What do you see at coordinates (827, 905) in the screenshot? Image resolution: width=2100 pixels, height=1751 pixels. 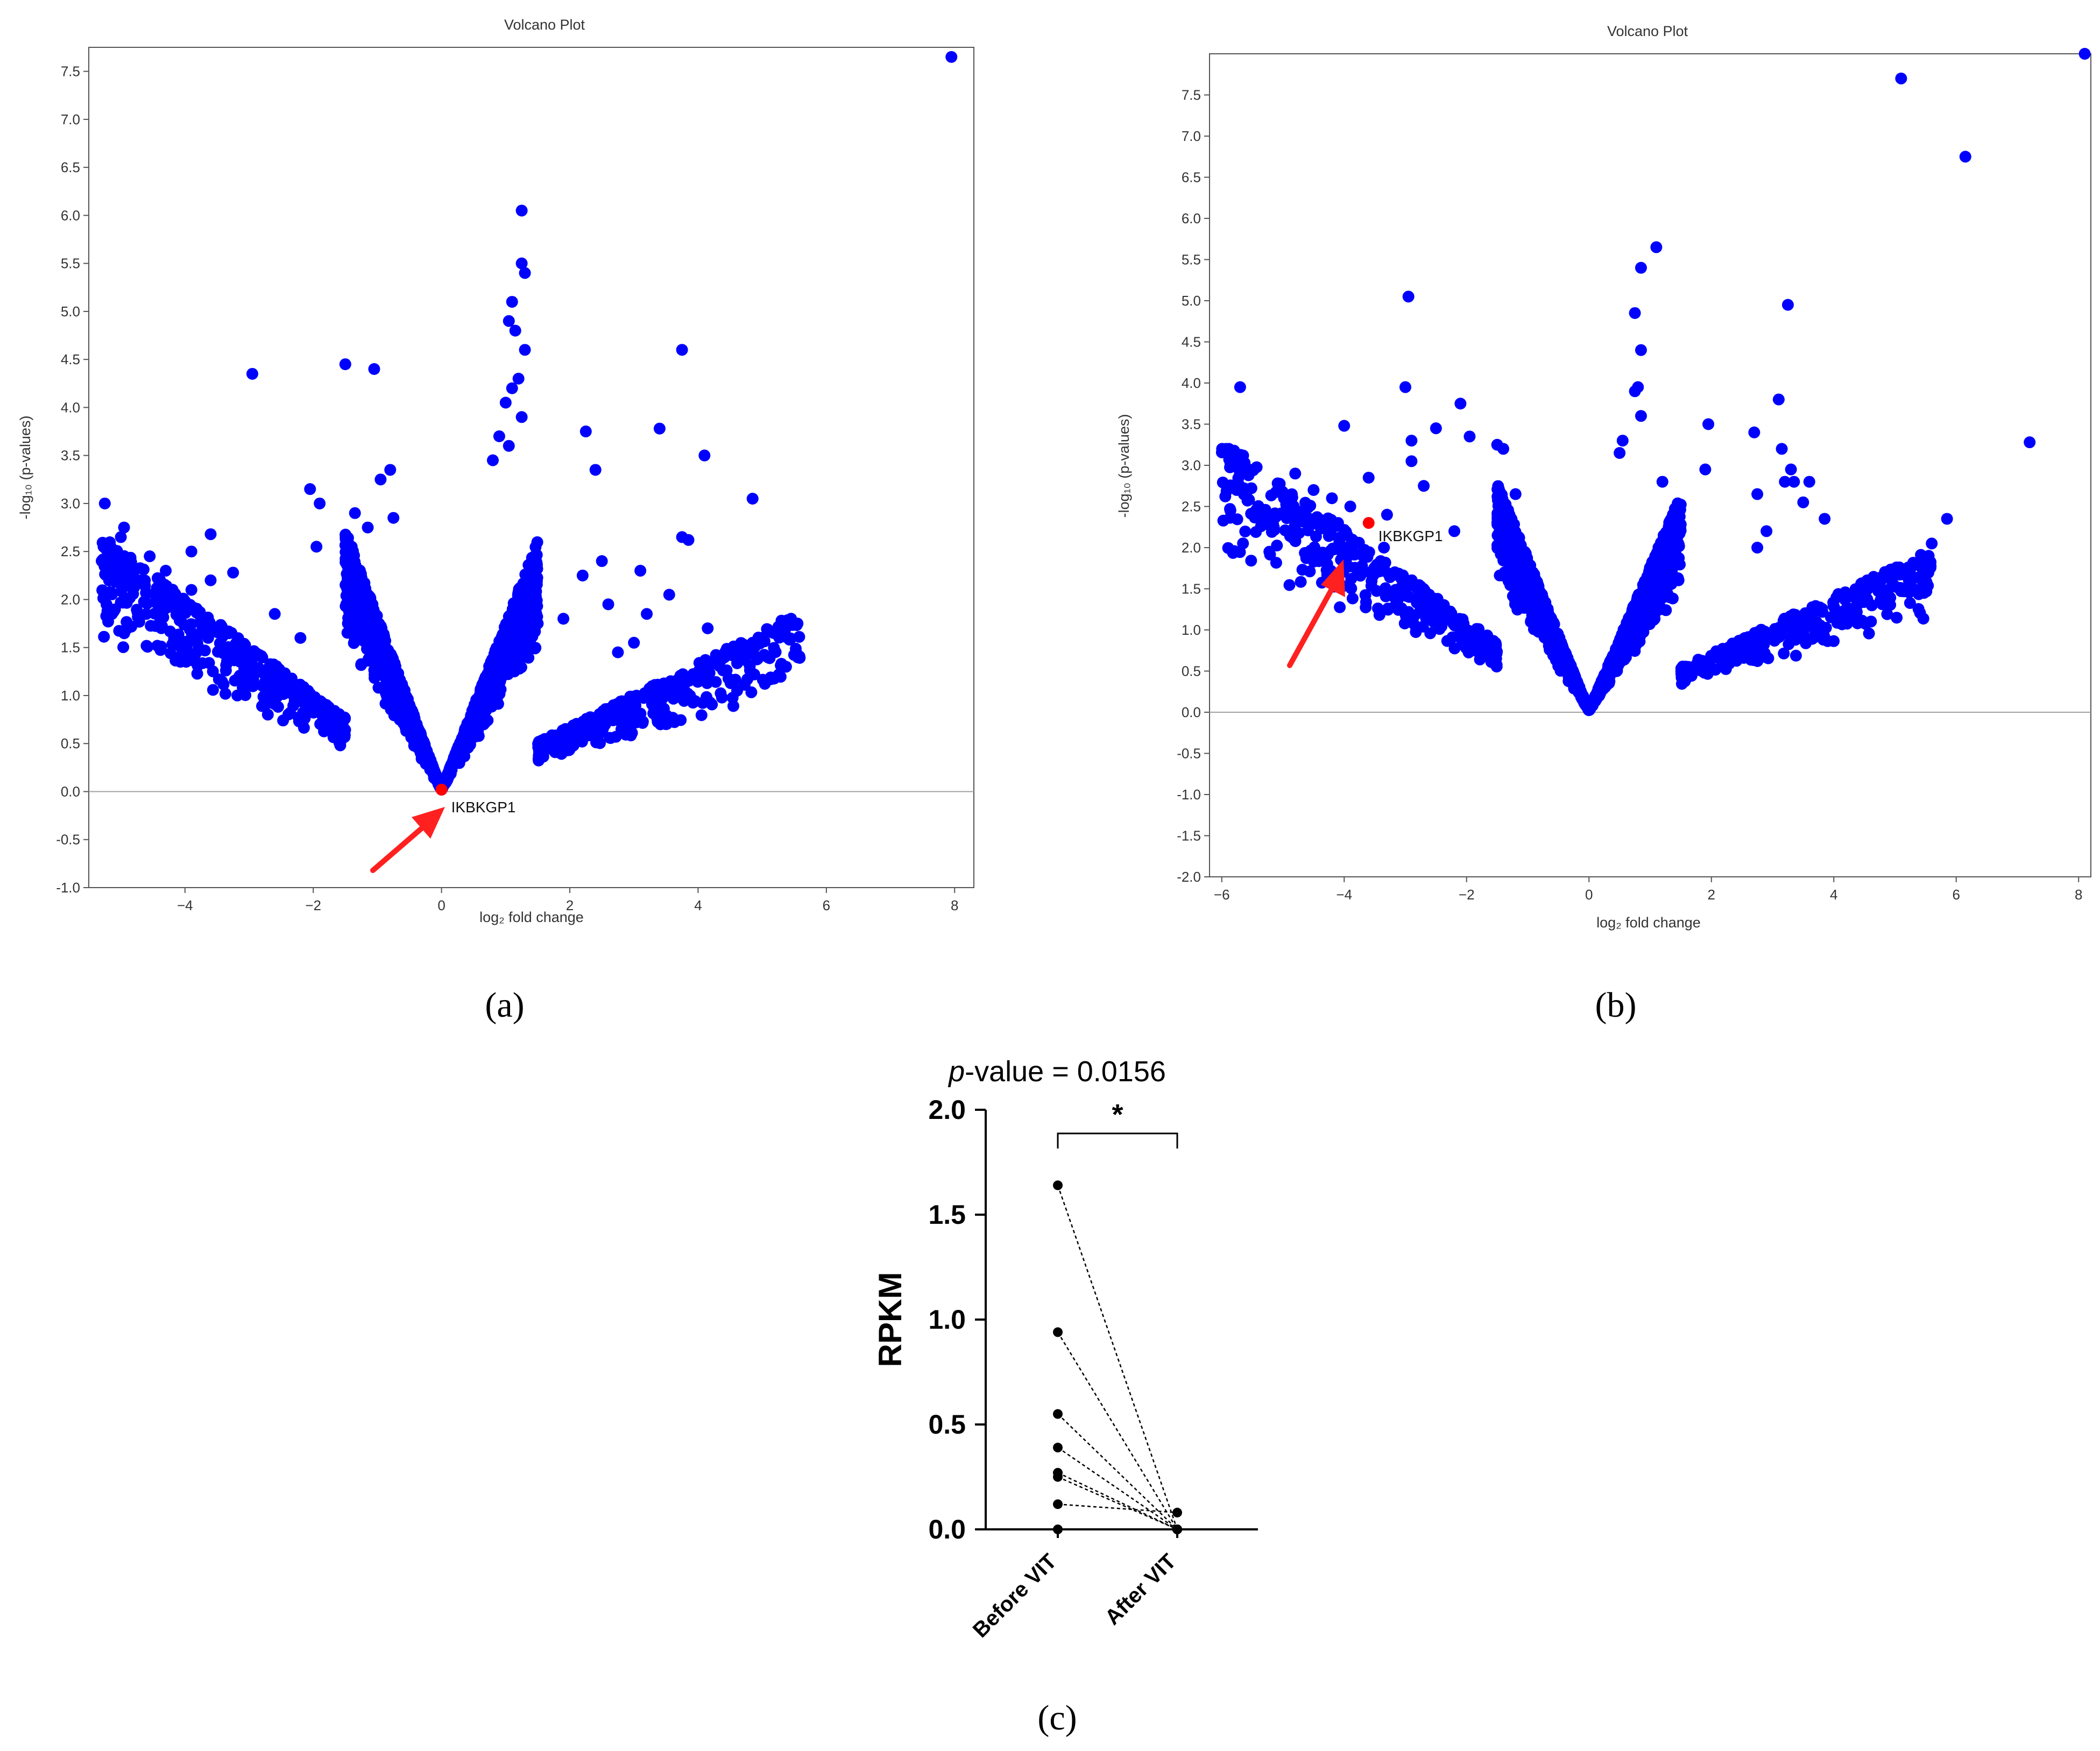 I see `x-tick-label: 6` at bounding box center [827, 905].